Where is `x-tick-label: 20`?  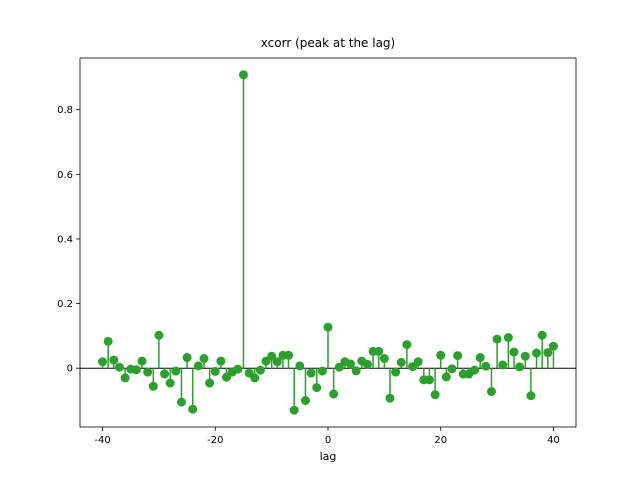 x-tick-label: 20 is located at coordinates (440, 440).